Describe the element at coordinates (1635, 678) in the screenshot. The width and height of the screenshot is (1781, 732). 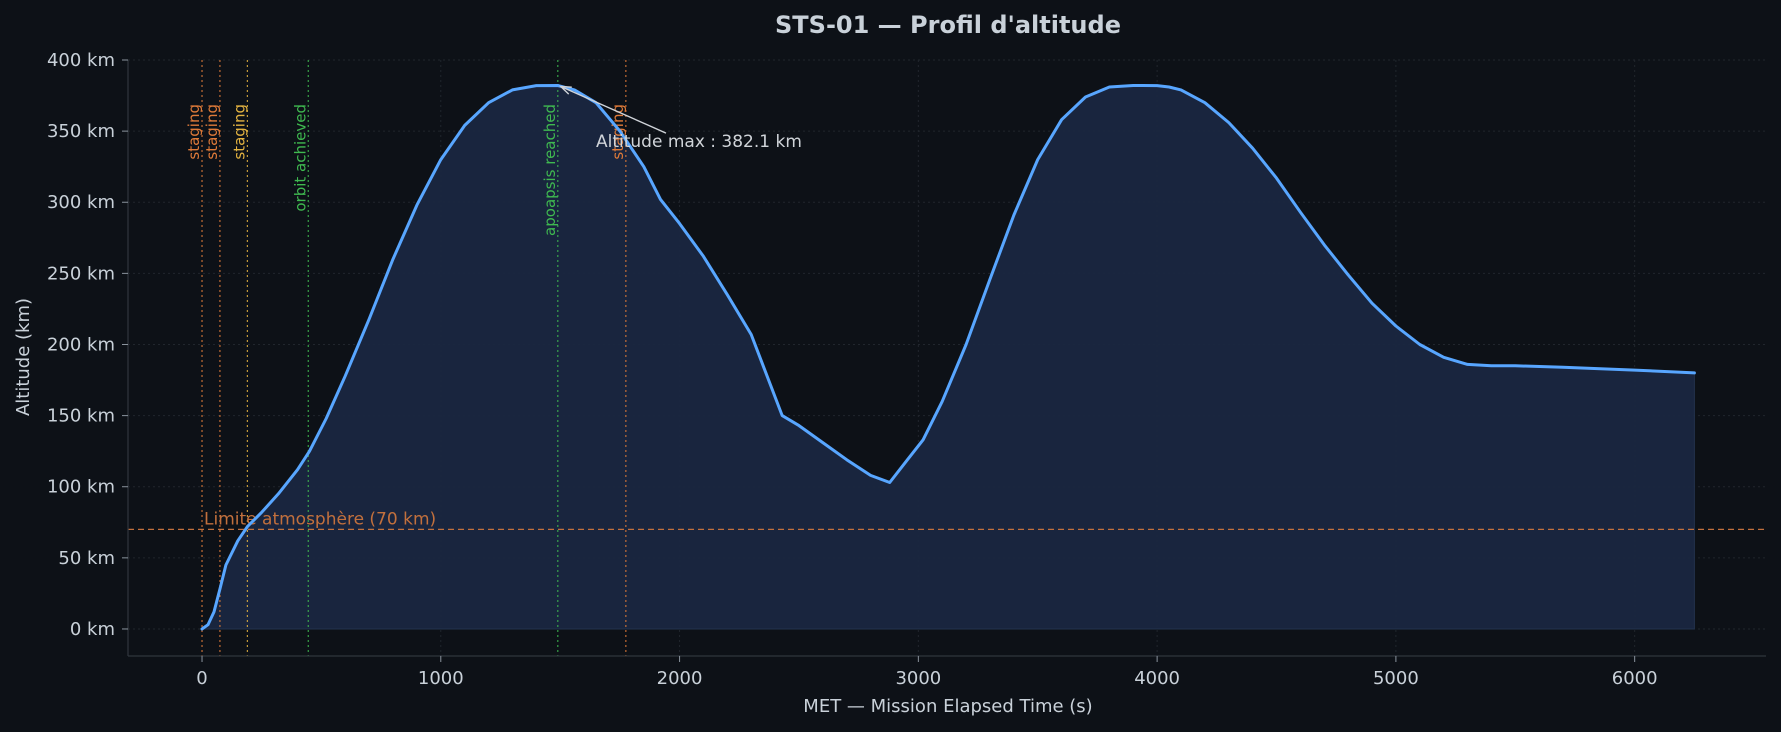
I see `x-tick-label: 6000` at that location.